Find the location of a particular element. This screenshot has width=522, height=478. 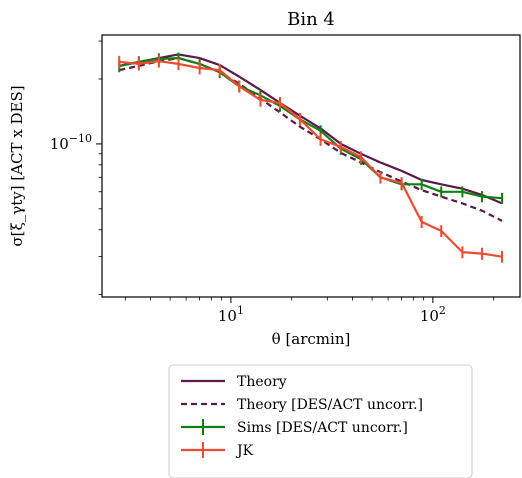

legend-item: Theory [DES/ACT uncorr.] is located at coordinates (302, 405).